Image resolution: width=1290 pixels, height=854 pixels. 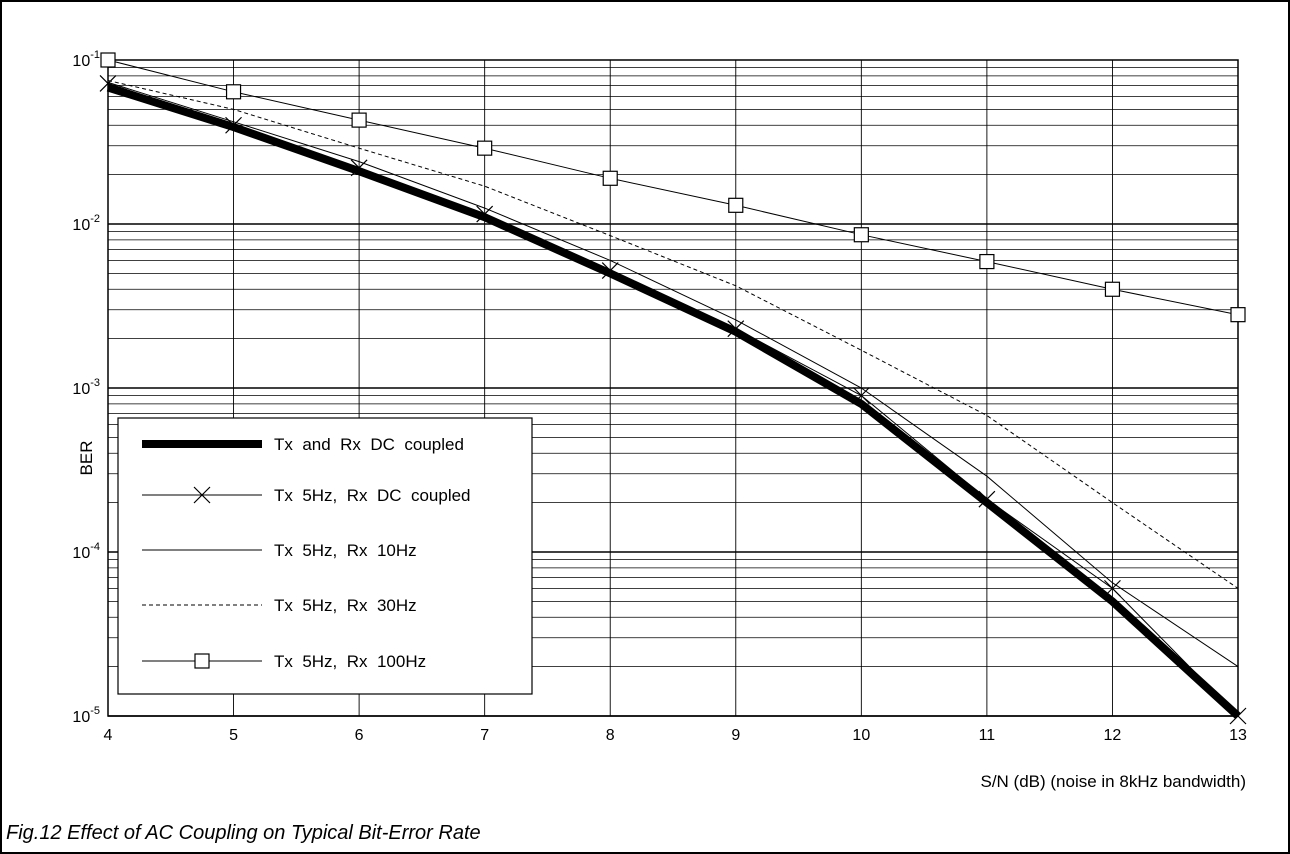 I want to click on x-tick-label: 10, so click(x=861, y=735).